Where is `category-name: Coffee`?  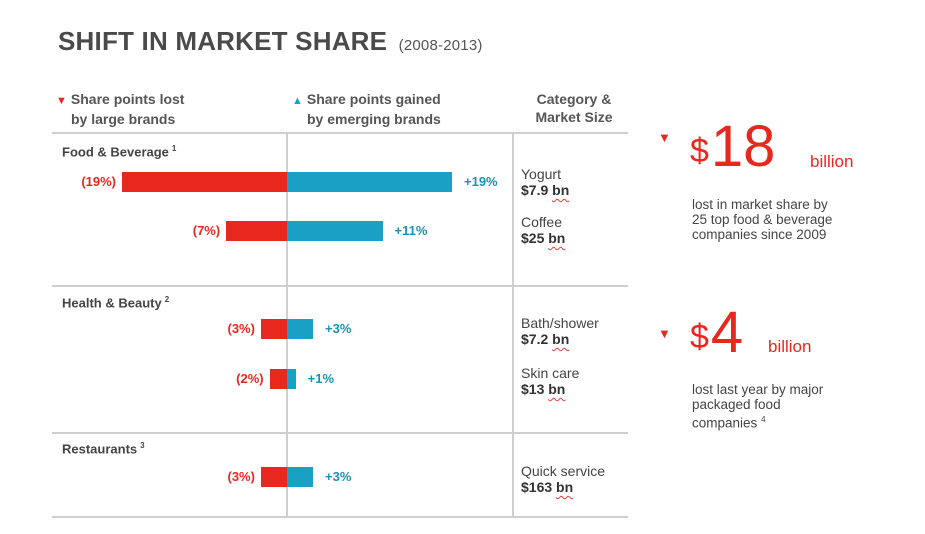 category-name: Coffee is located at coordinates (541, 222).